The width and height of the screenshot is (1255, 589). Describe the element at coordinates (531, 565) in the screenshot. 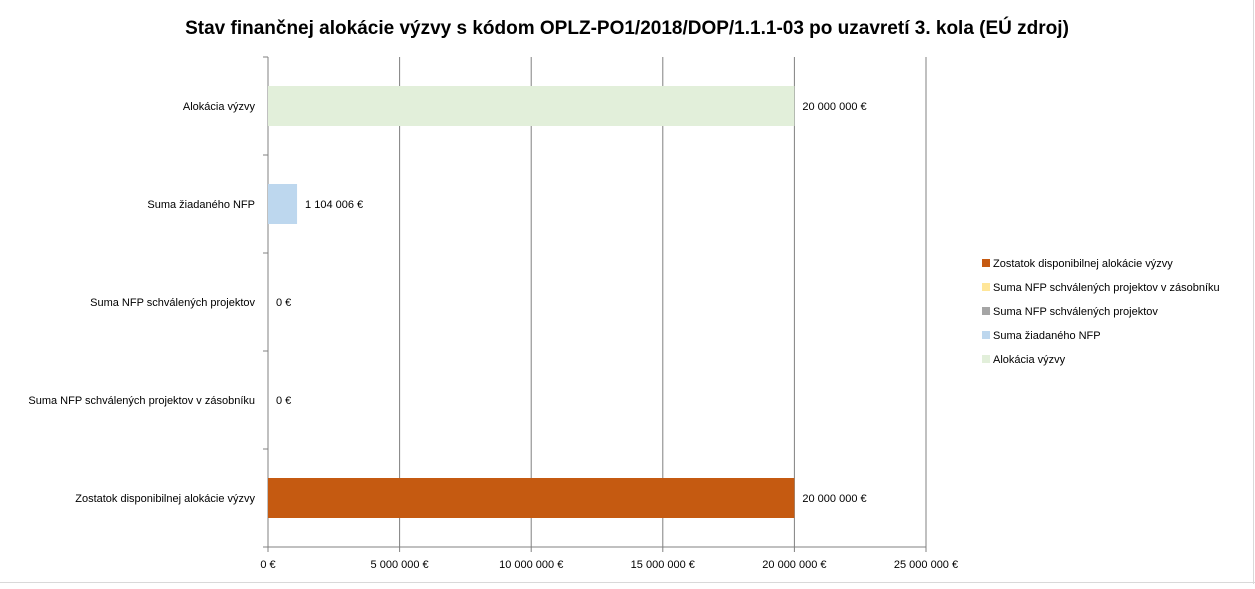

I see `x-tick-label: 10 000 000 €` at that location.